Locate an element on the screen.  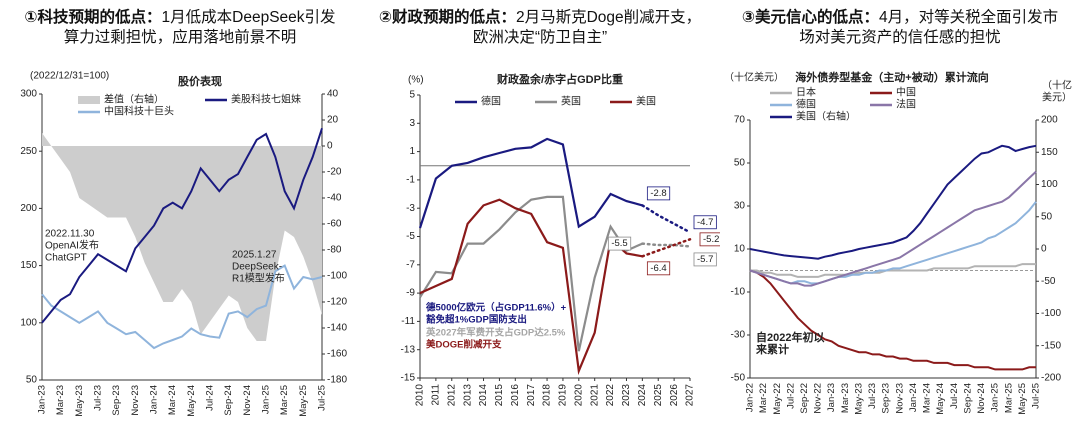
annotation: ChatGPT is located at coordinates (66, 258).